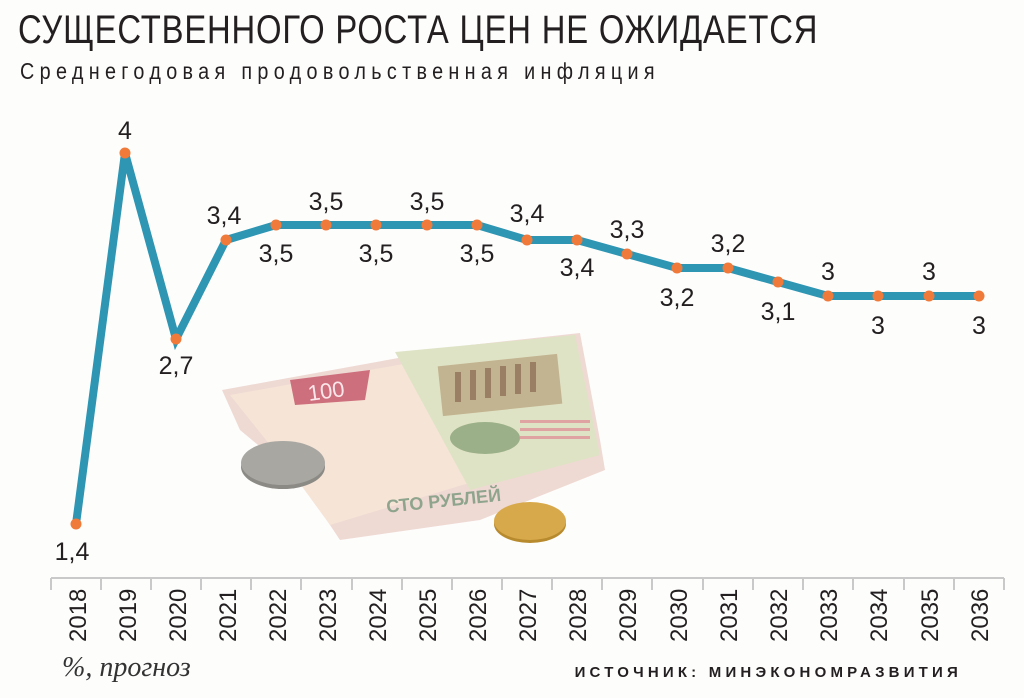  I want to click on x-tick-label: 2036, so click(980, 615).